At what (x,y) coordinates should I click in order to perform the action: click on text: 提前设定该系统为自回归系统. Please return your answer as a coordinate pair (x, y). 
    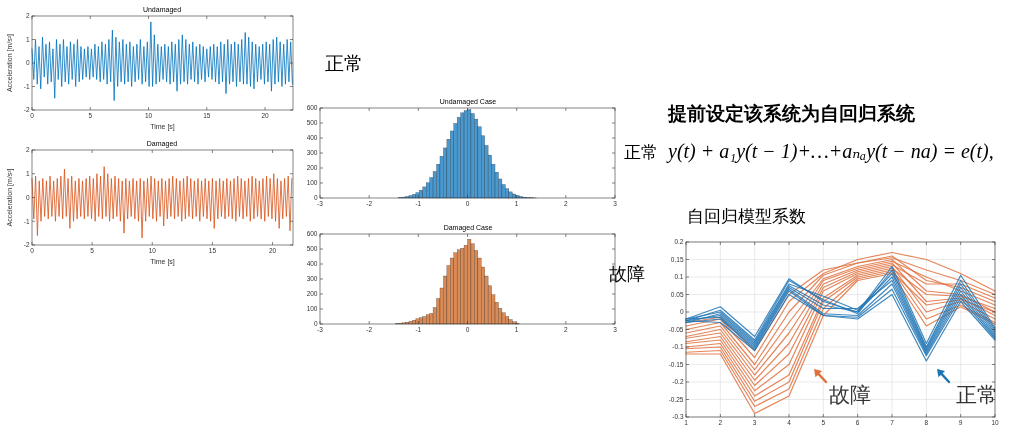
    Looking at the image, I should click on (791, 113).